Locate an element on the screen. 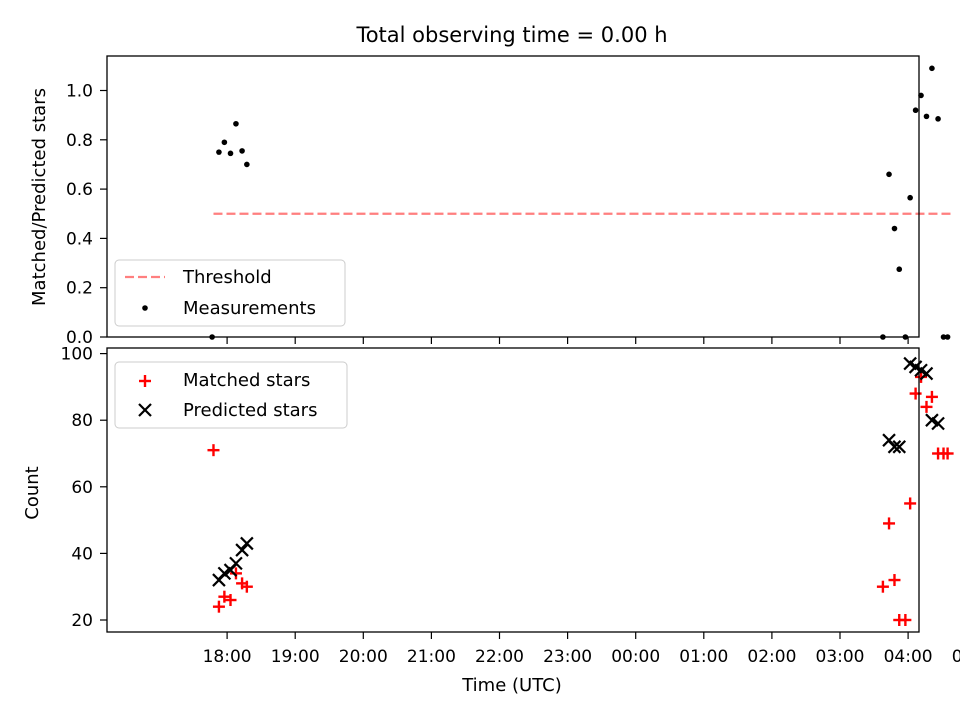 The image size is (960, 720). bottom-y-tick-label: 60 is located at coordinates (82, 488).